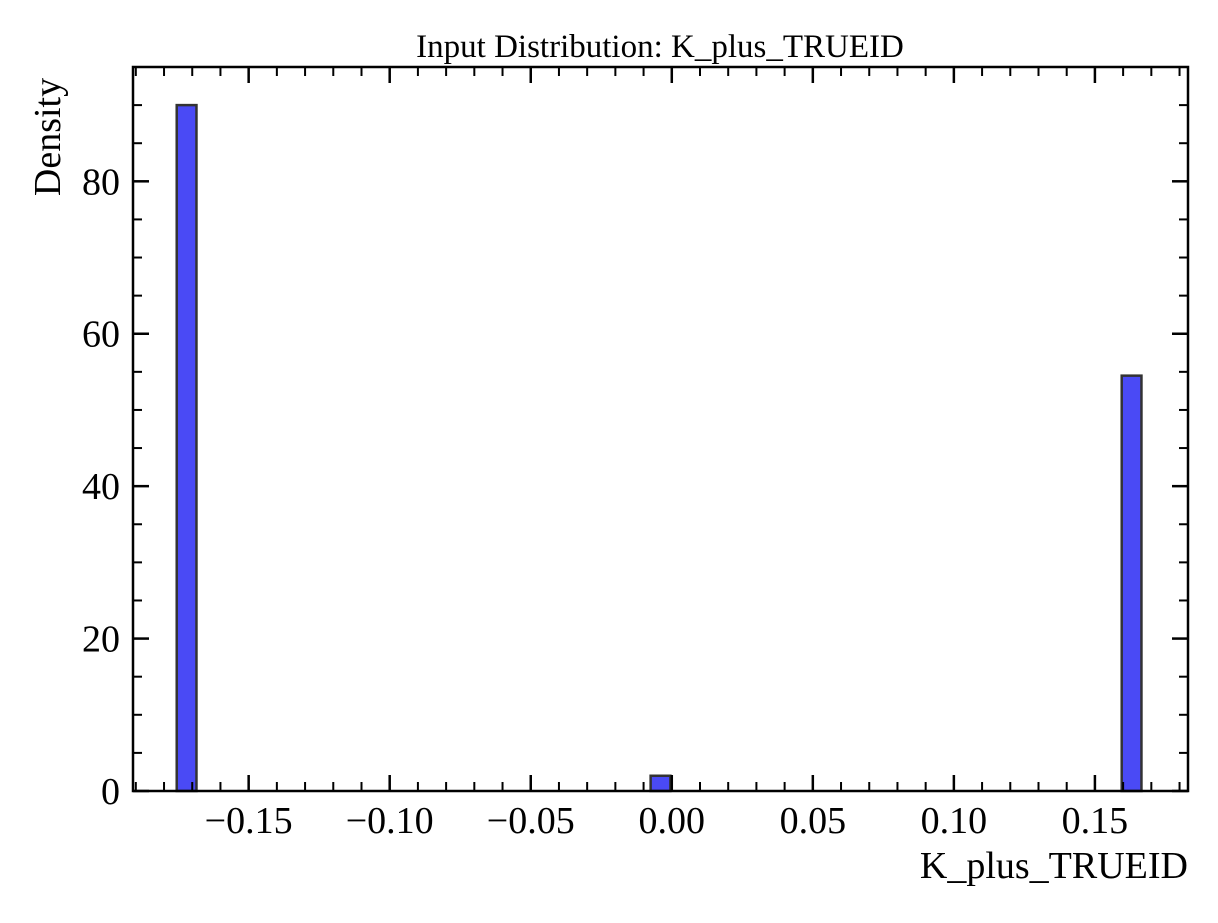 This screenshot has height=923, width=1218. What do you see at coordinates (101, 487) in the screenshot?
I see `y-tick-label: 40` at bounding box center [101, 487].